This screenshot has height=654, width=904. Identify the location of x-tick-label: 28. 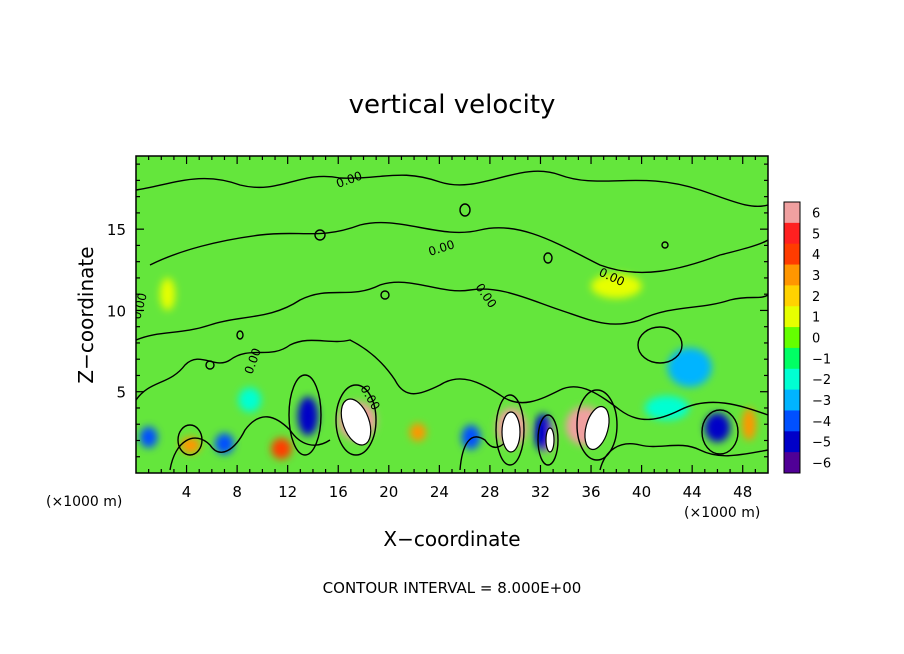
(489, 492).